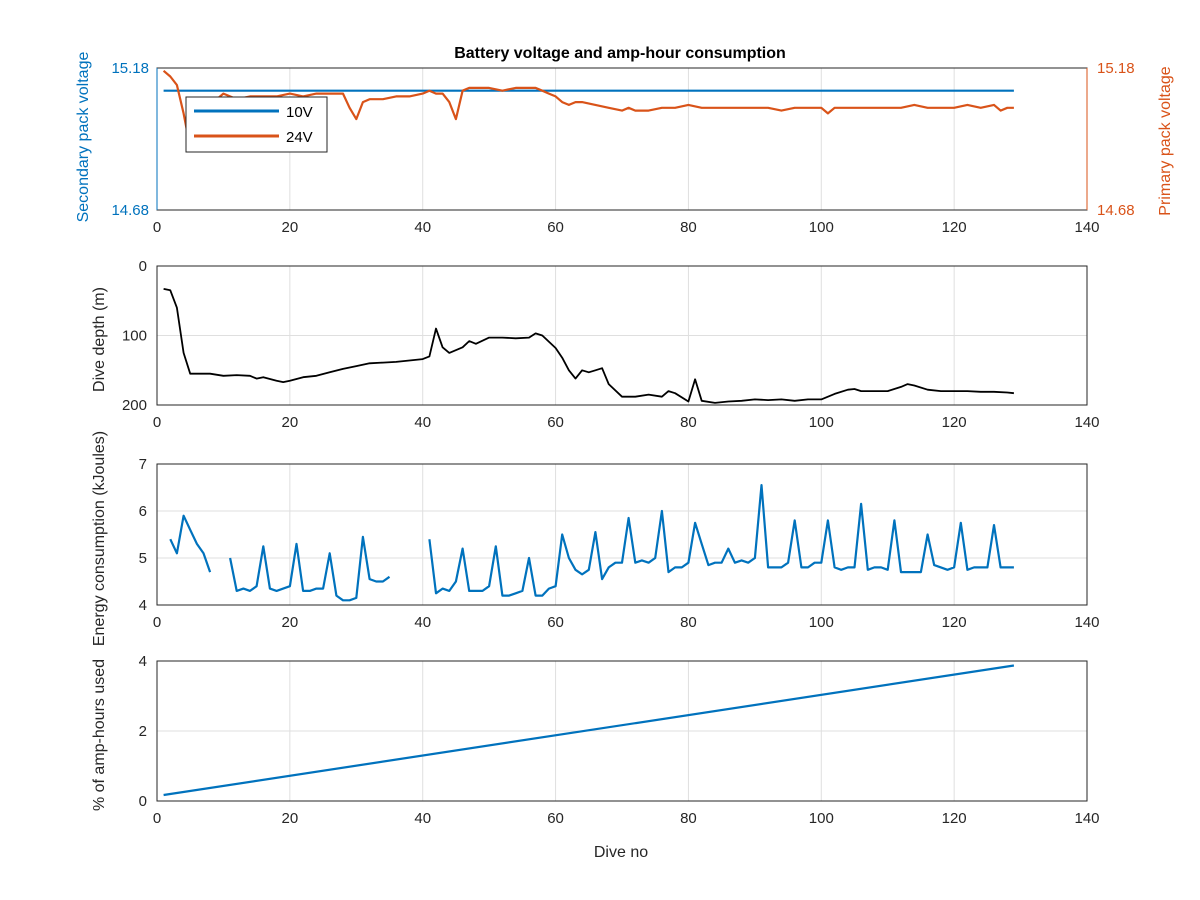  What do you see at coordinates (1165, 140) in the screenshot?
I see `ylabel-primary-pack-voltage: Primary pack voltage` at bounding box center [1165, 140].